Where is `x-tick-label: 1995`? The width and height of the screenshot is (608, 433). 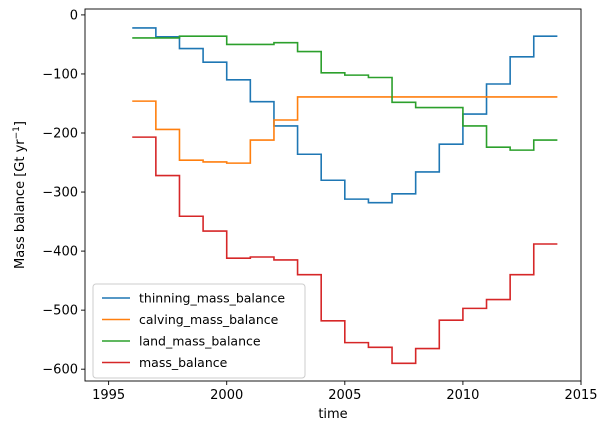 x-tick-label: 1995 is located at coordinates (108, 395).